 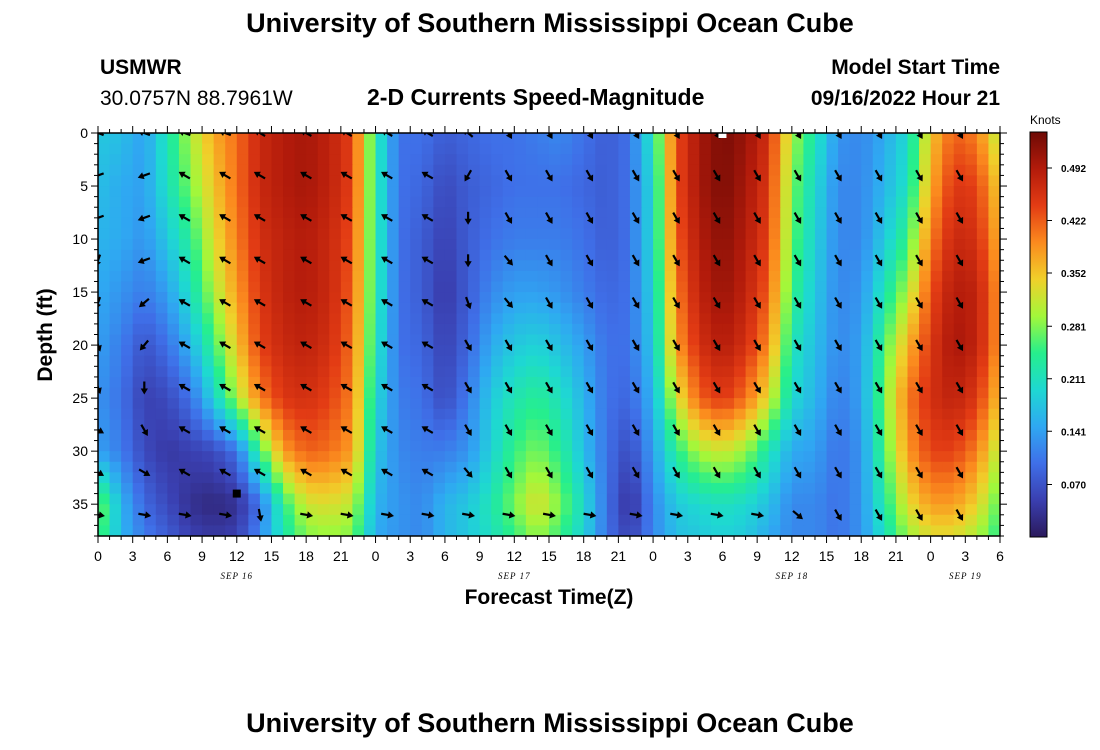 I want to click on x-tick-label: 0, so click(x=376, y=556).